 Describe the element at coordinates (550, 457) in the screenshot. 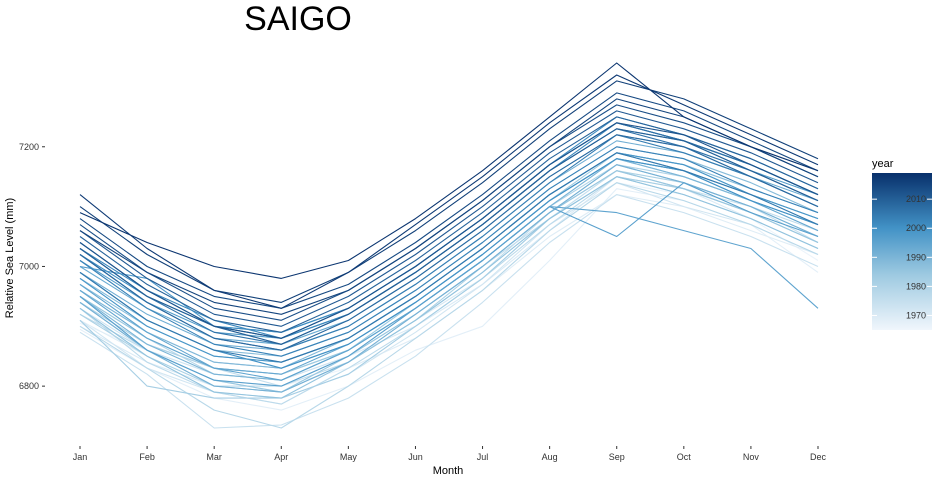

I see `x-tick-label: Aug` at that location.